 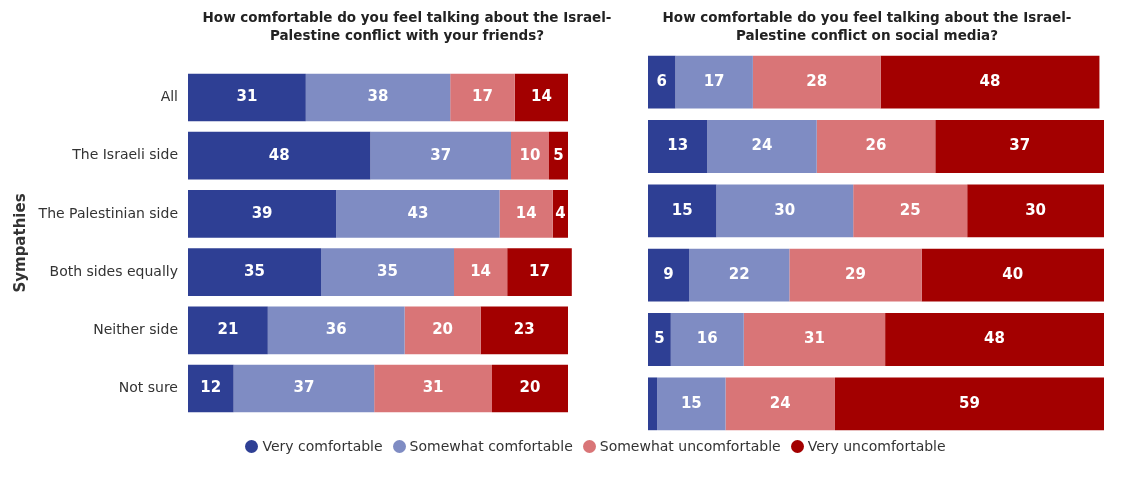 I want to click on data-label: 6, so click(x=661, y=81).